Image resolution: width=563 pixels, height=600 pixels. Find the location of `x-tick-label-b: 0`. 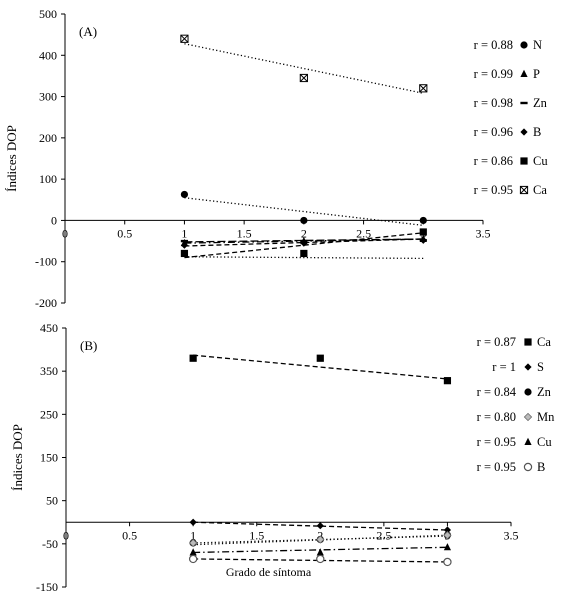

x-tick-label-b: 0 is located at coordinates (66, 535).